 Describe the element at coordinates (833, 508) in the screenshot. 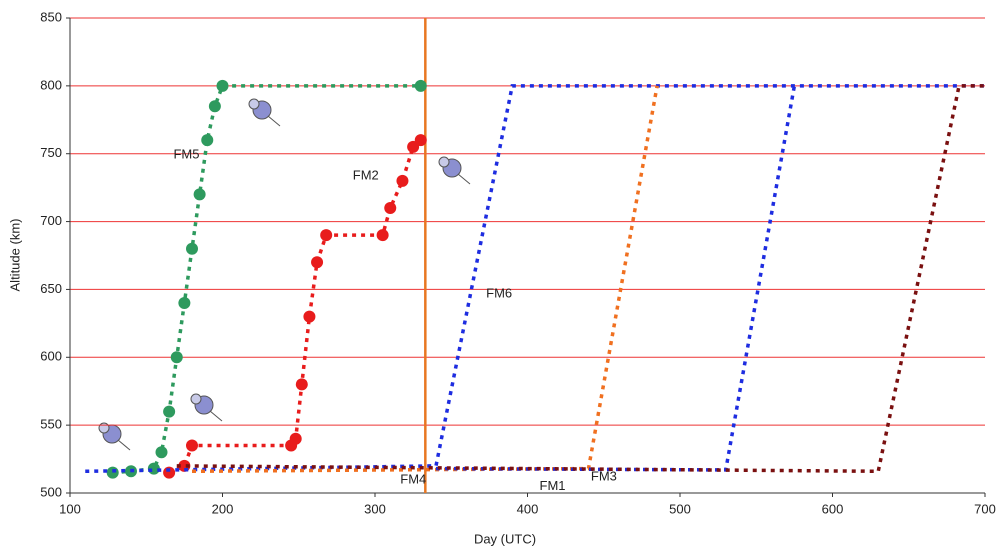

I see `x-tick-label: 600` at that location.